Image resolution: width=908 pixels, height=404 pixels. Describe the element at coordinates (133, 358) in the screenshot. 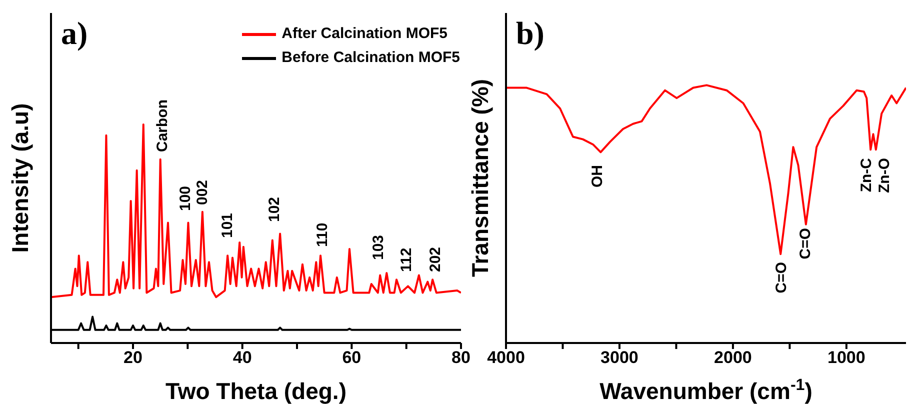

I see `x-tick-label: 20` at that location.